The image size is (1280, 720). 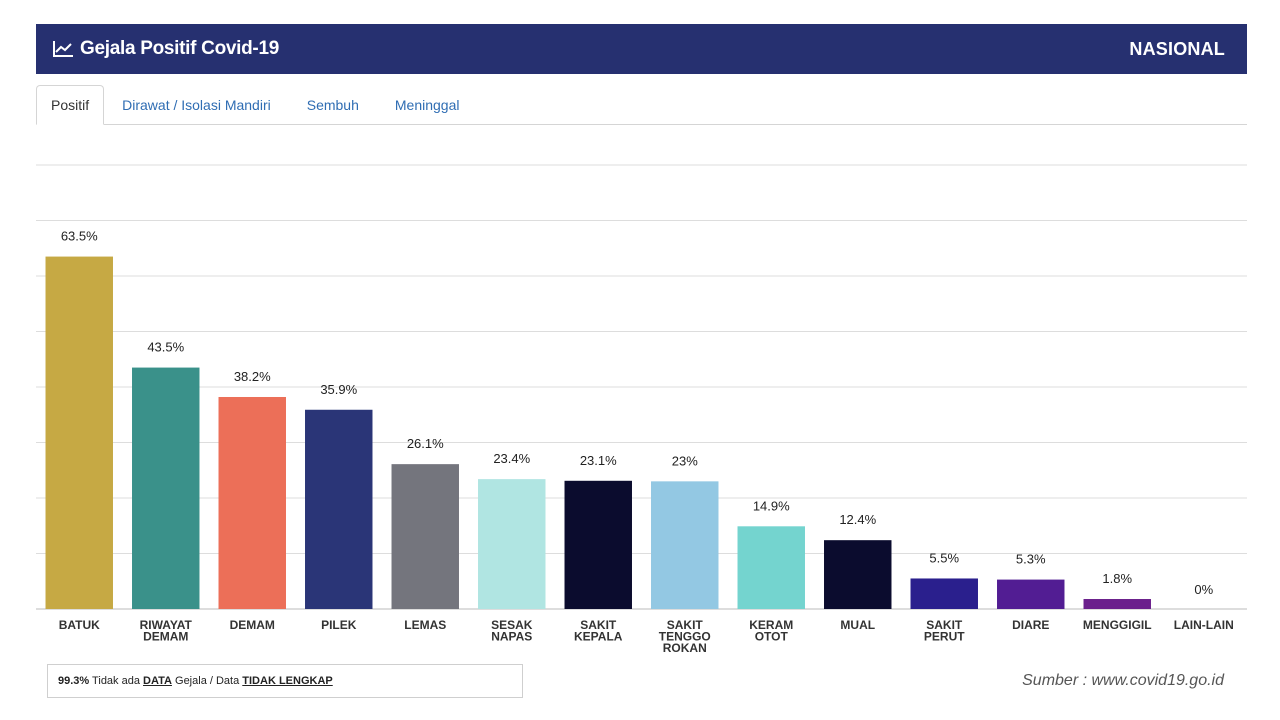 I want to click on tab-dirawat: Dirawat / Isolasi Mandiri, so click(x=196, y=105).